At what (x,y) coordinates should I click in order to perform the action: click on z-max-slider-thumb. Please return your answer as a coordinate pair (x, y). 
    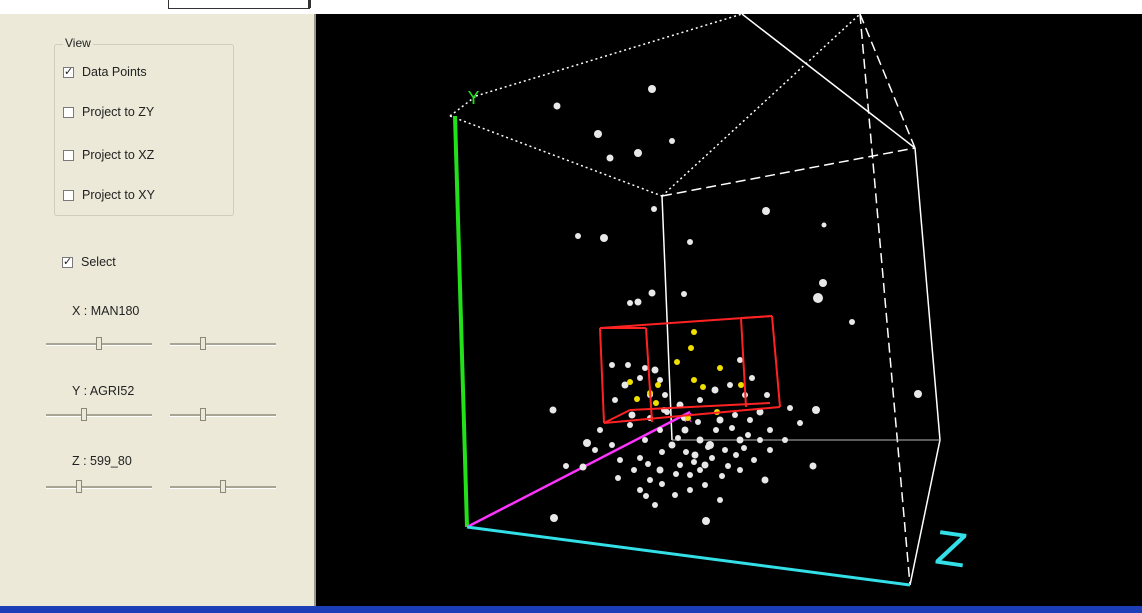
    Looking at the image, I should click on (223, 486).